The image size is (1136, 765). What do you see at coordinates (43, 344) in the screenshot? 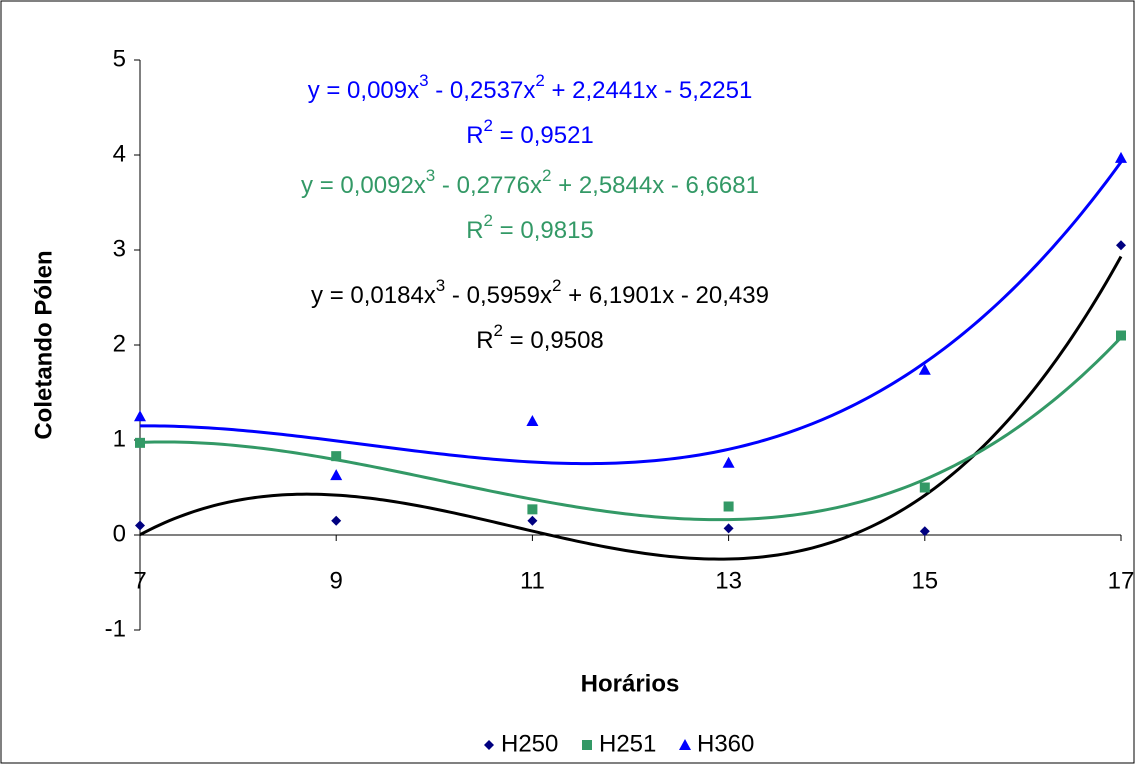
I see `y-axis-title: Coletando Pólen` at bounding box center [43, 344].